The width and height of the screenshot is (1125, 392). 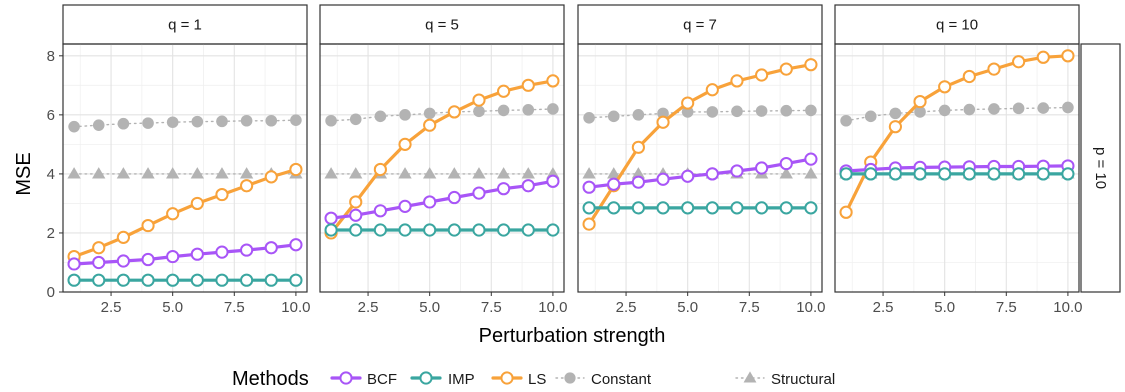 I want to click on point-imp-q-5-x8, so click(x=504, y=230).